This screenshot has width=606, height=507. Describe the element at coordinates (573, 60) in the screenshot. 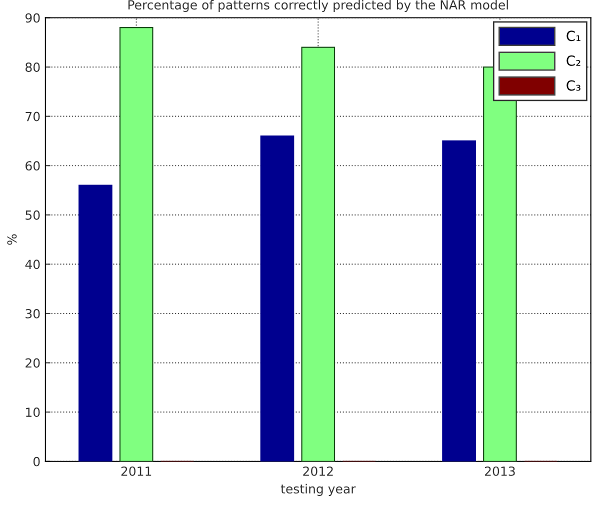

I see `legend-label: C₂` at that location.